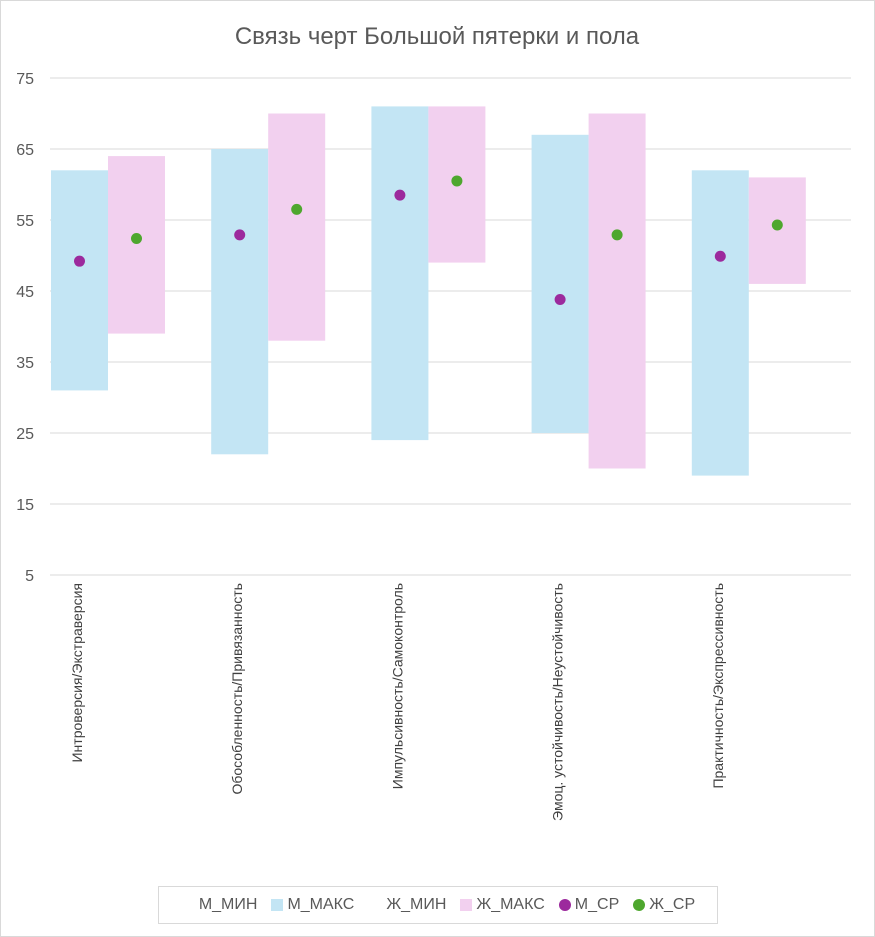 This screenshot has width=875, height=937. I want to click on x-category-label: Импульсивность/Самоконтроль, so click(397, 686).